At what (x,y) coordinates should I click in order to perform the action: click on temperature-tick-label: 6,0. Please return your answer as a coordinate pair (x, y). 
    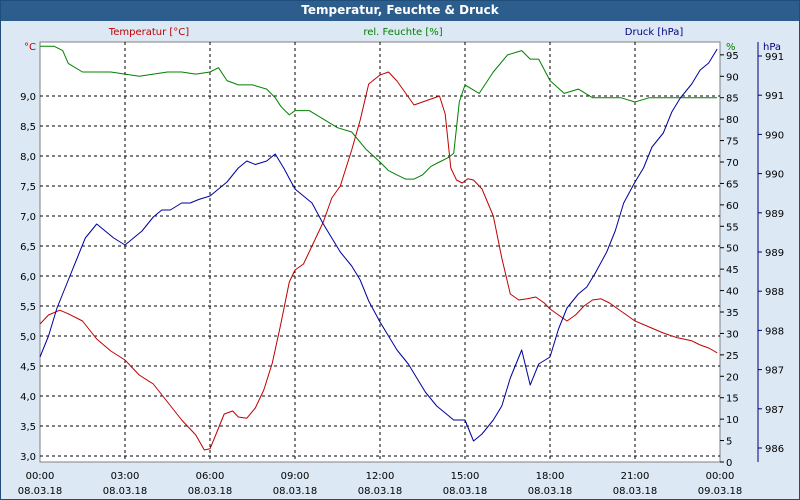
    Looking at the image, I should click on (28, 277).